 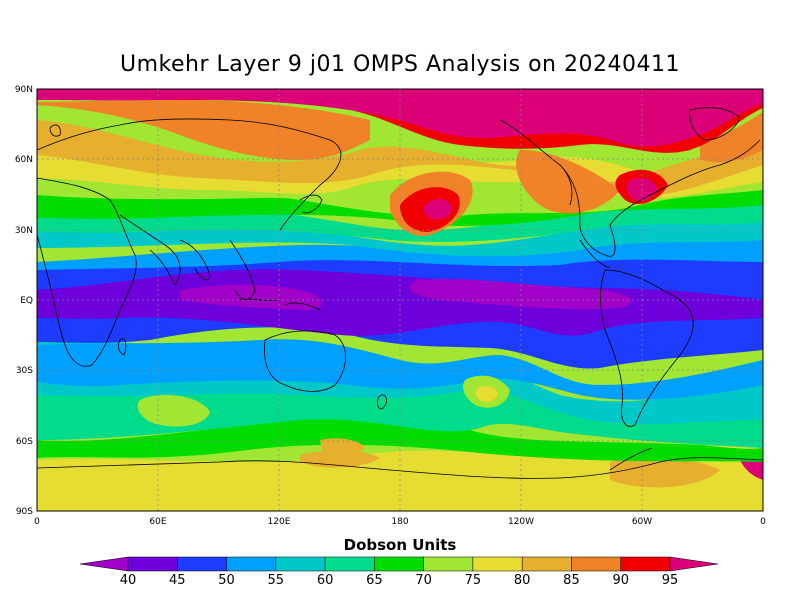 I want to click on colorbar-level-label: 50, so click(x=226, y=580).